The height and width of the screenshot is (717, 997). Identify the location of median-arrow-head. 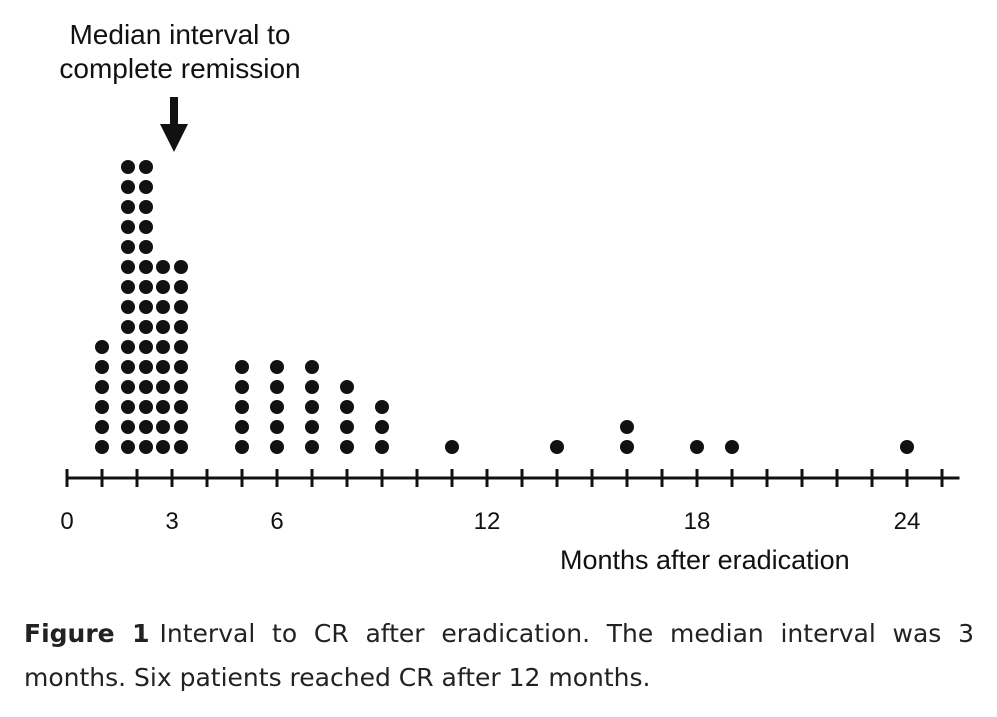
(174, 138).